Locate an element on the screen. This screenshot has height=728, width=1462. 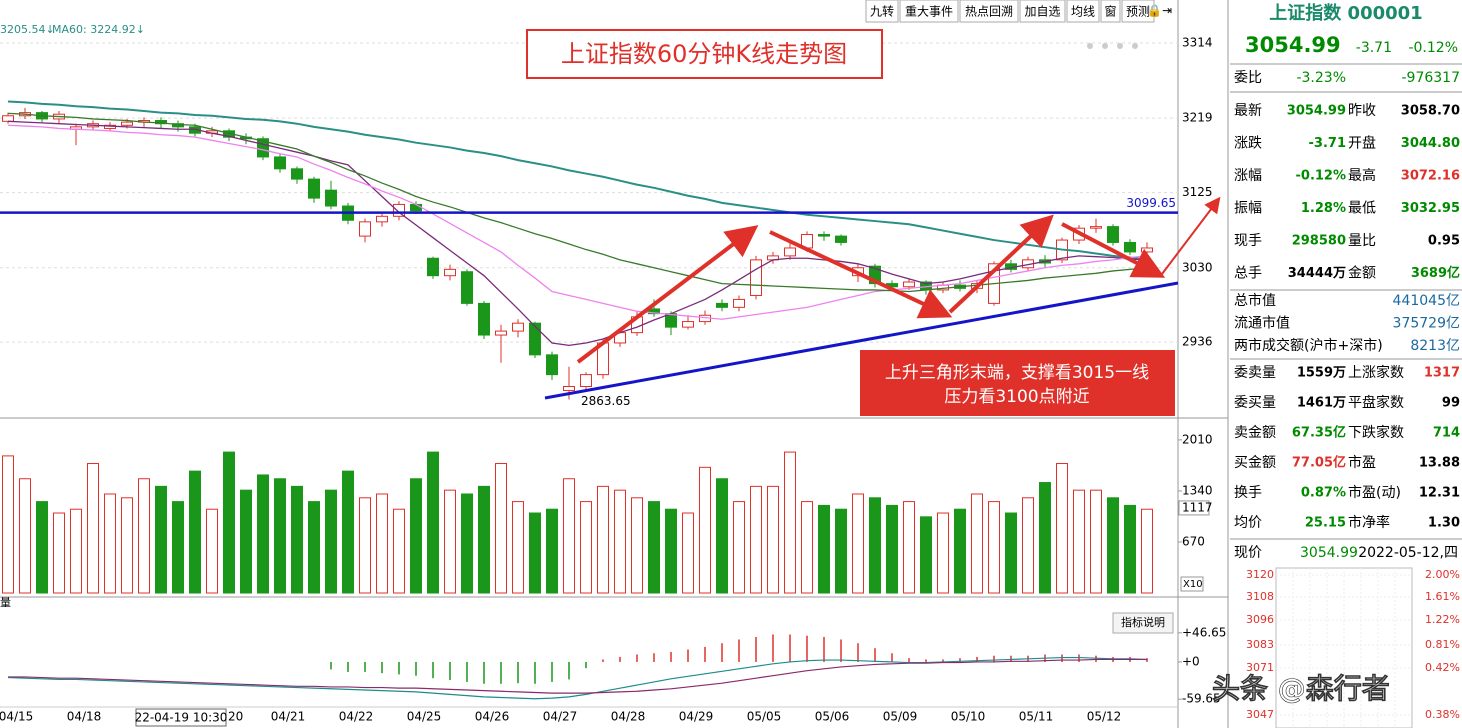
quote-label: 两市成交额(沪市+深市) is located at coordinates (1308, 345).